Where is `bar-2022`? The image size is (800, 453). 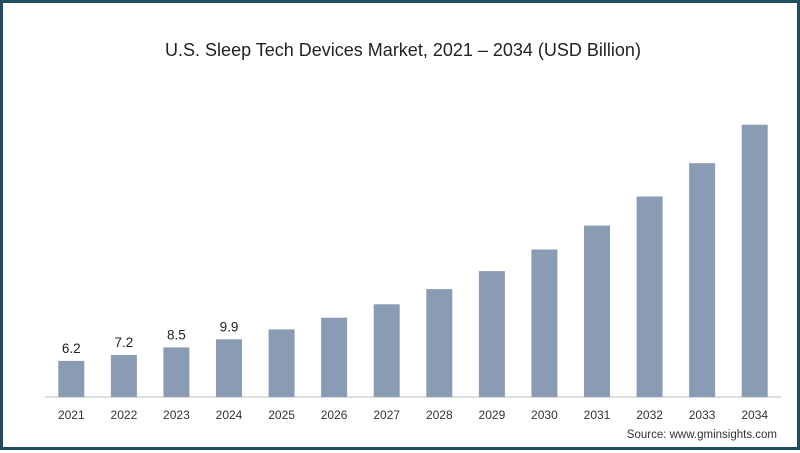
bar-2022 is located at coordinates (123, 376).